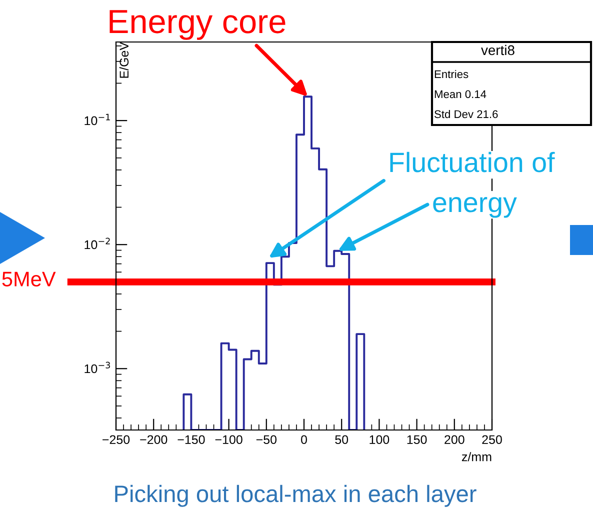 This screenshot has width=593, height=513. I want to click on annotation: Std Dev 21.6, so click(466, 114).